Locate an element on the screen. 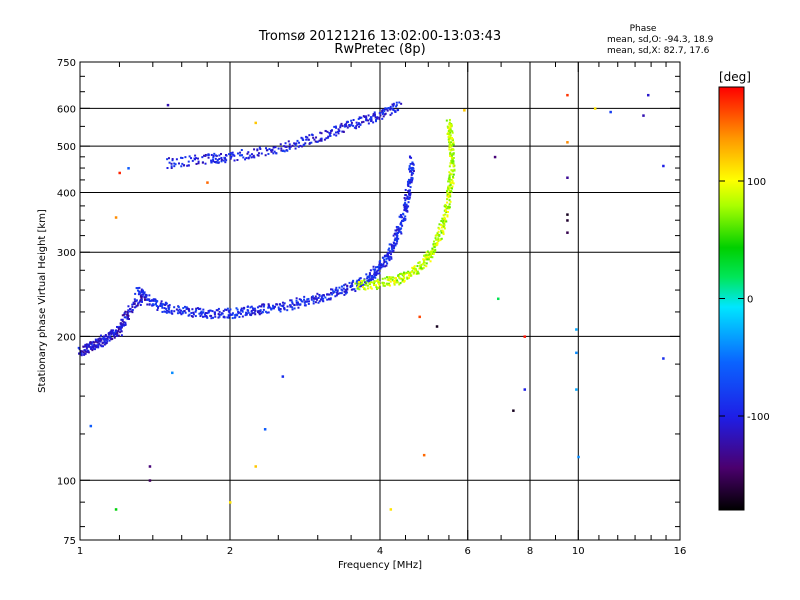  phase-stats-x: mean, sd,X: 82.7, 17.6 is located at coordinates (658, 51).